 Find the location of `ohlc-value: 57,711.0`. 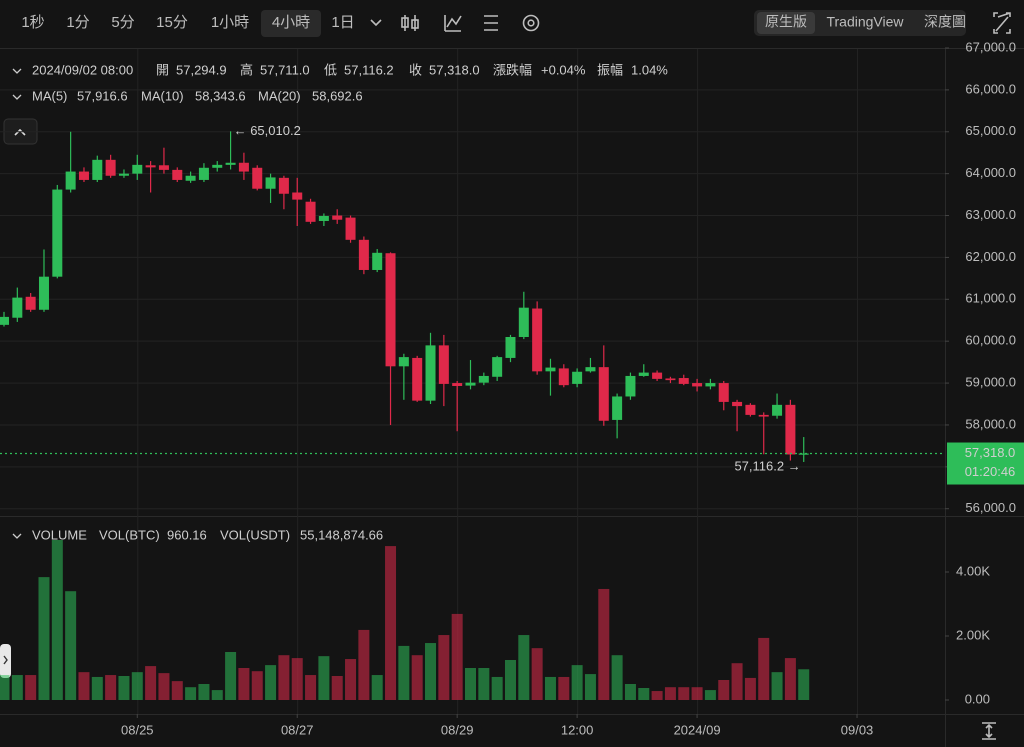

ohlc-value: 57,711.0 is located at coordinates (285, 69).